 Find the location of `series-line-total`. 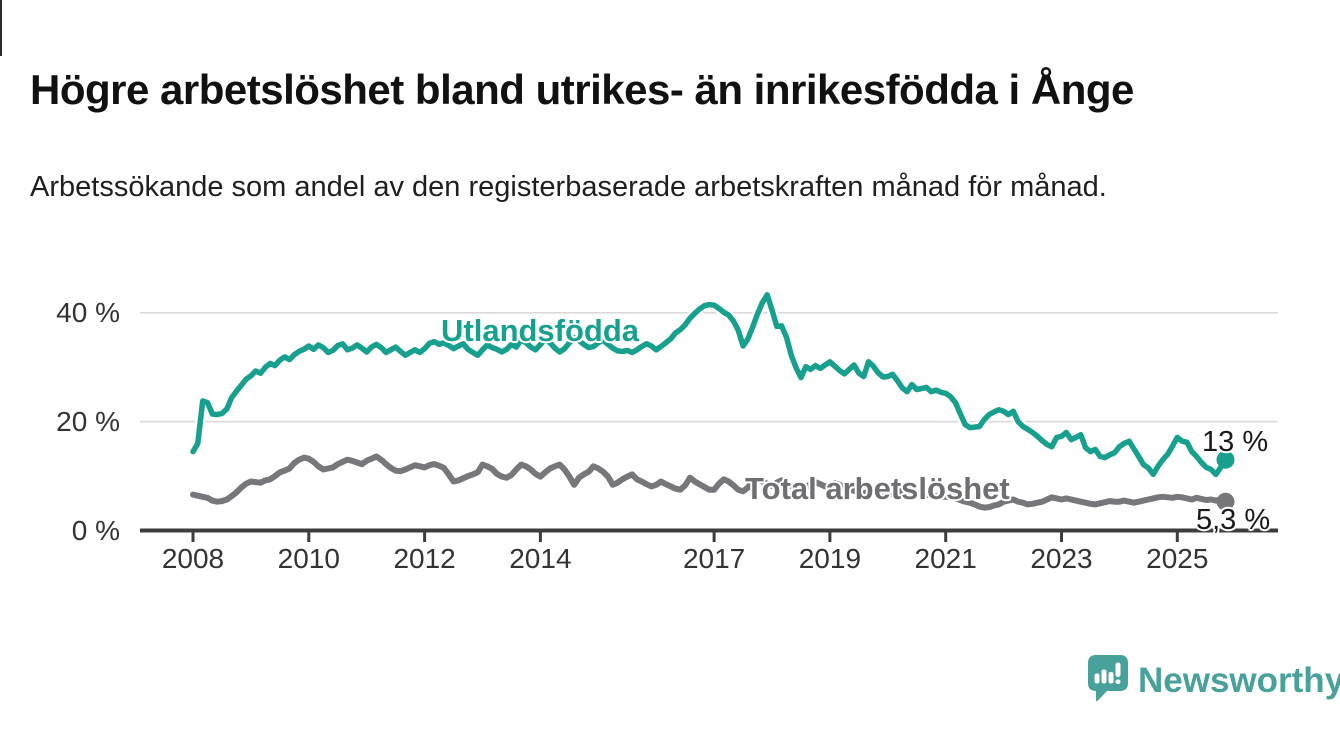

series-line-total is located at coordinates (709, 482).